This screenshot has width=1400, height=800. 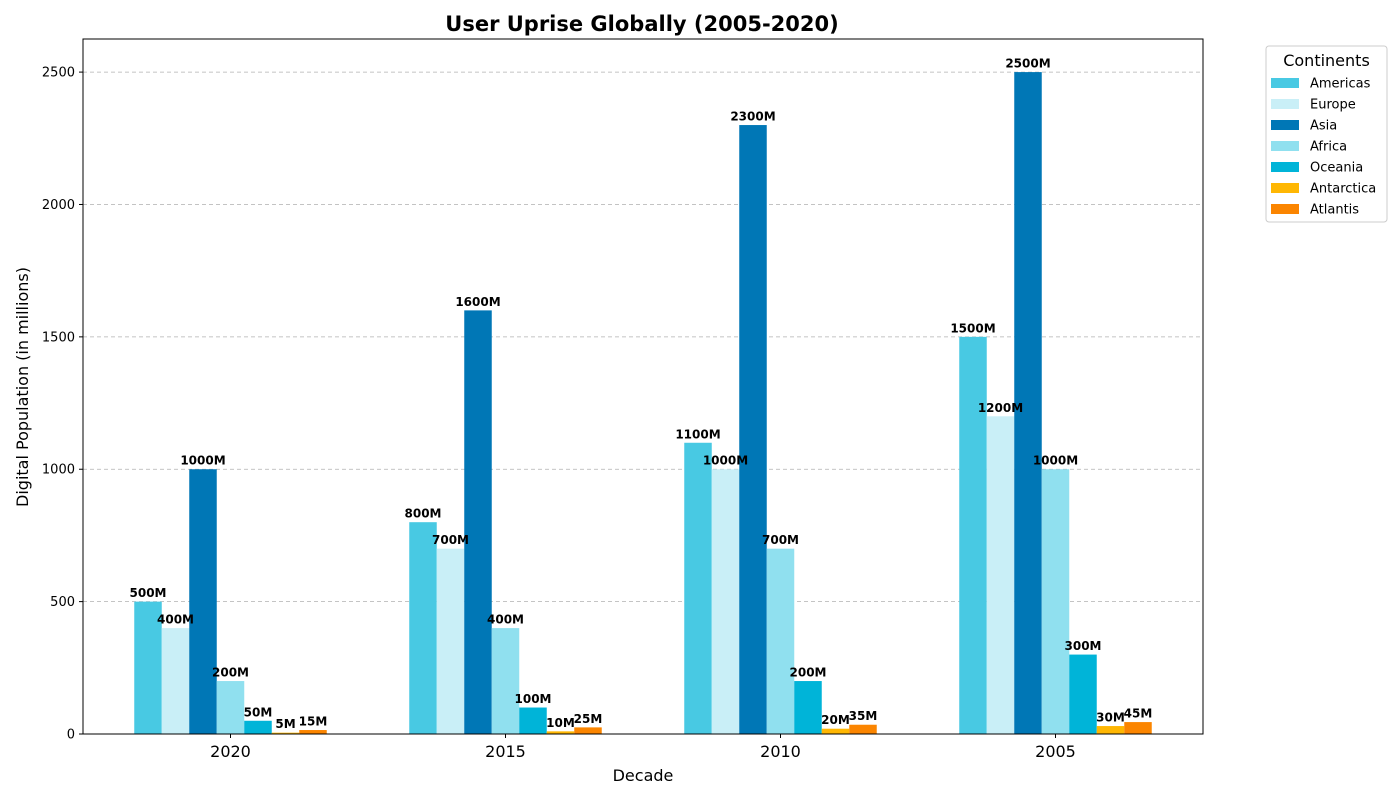 I want to click on bar-atlantis-2010, so click(x=863, y=729).